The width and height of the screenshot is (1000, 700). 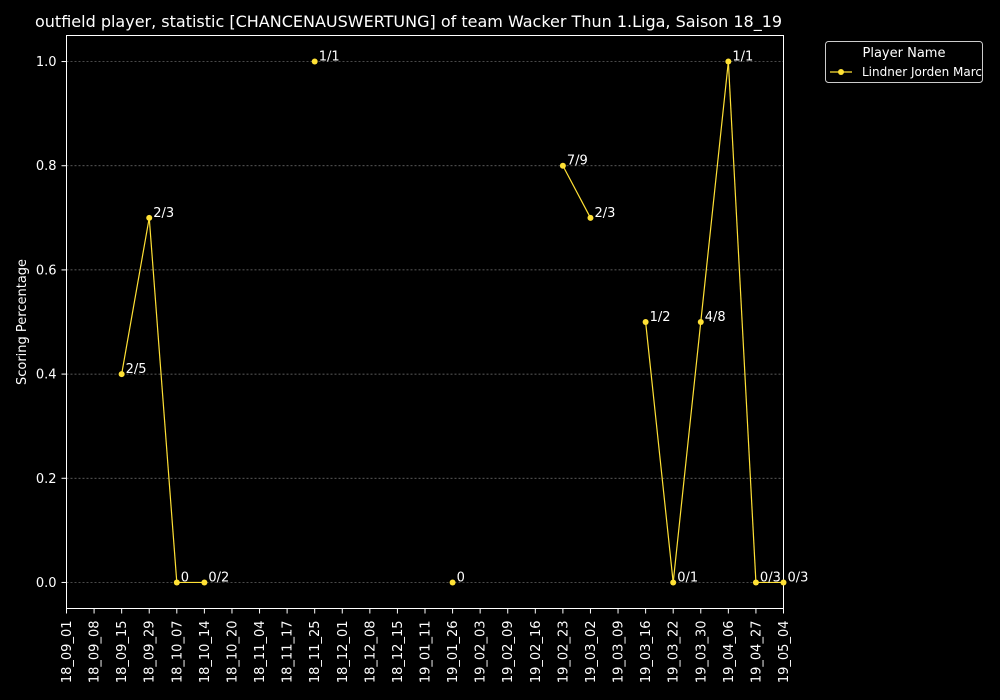 I want to click on y-tick-label: 0.0, so click(x=46, y=583).